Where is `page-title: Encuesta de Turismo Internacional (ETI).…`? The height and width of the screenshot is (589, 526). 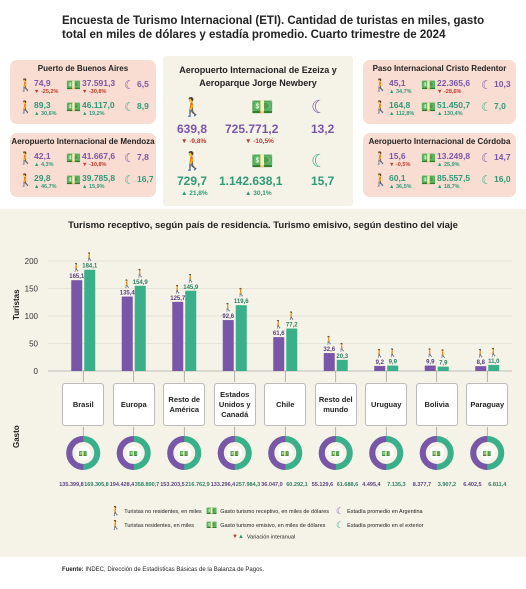 page-title: Encuesta de Turismo Internacional (ETI).… is located at coordinates (273, 28).